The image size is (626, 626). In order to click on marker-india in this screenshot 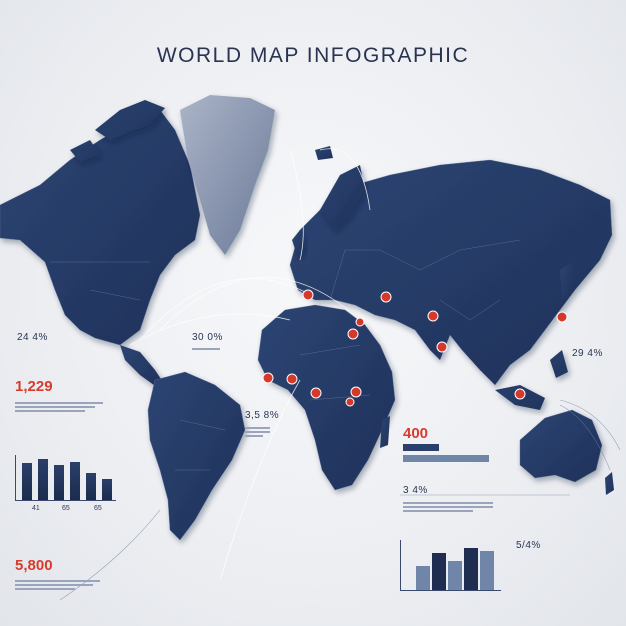, I will do `click(442, 347)`.